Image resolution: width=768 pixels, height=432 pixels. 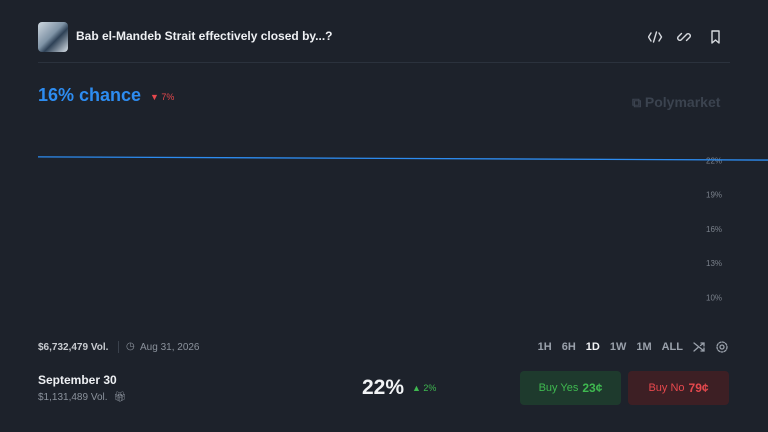 What do you see at coordinates (618, 347) in the screenshot?
I see `range-option: 1W` at bounding box center [618, 347].